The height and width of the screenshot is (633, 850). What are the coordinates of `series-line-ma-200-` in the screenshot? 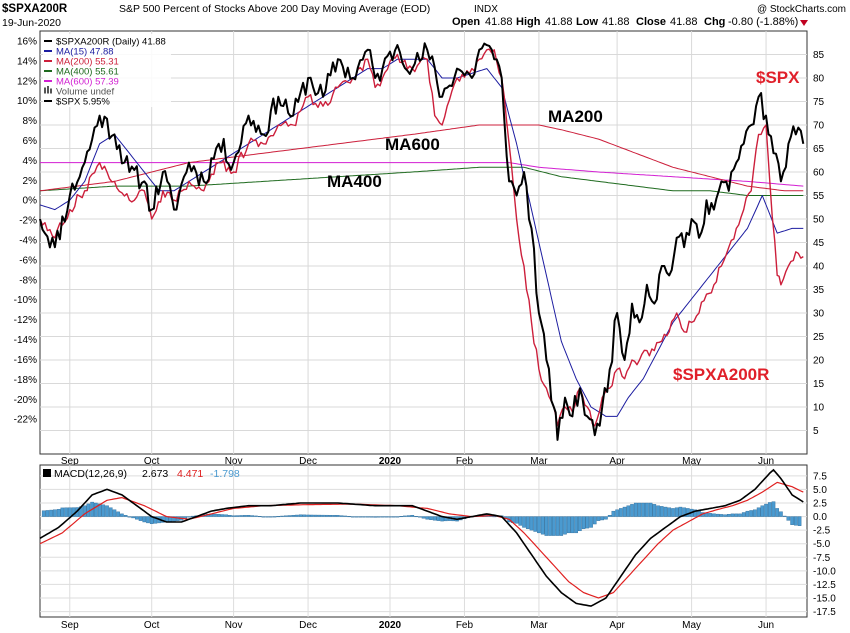 It's located at (421, 158).